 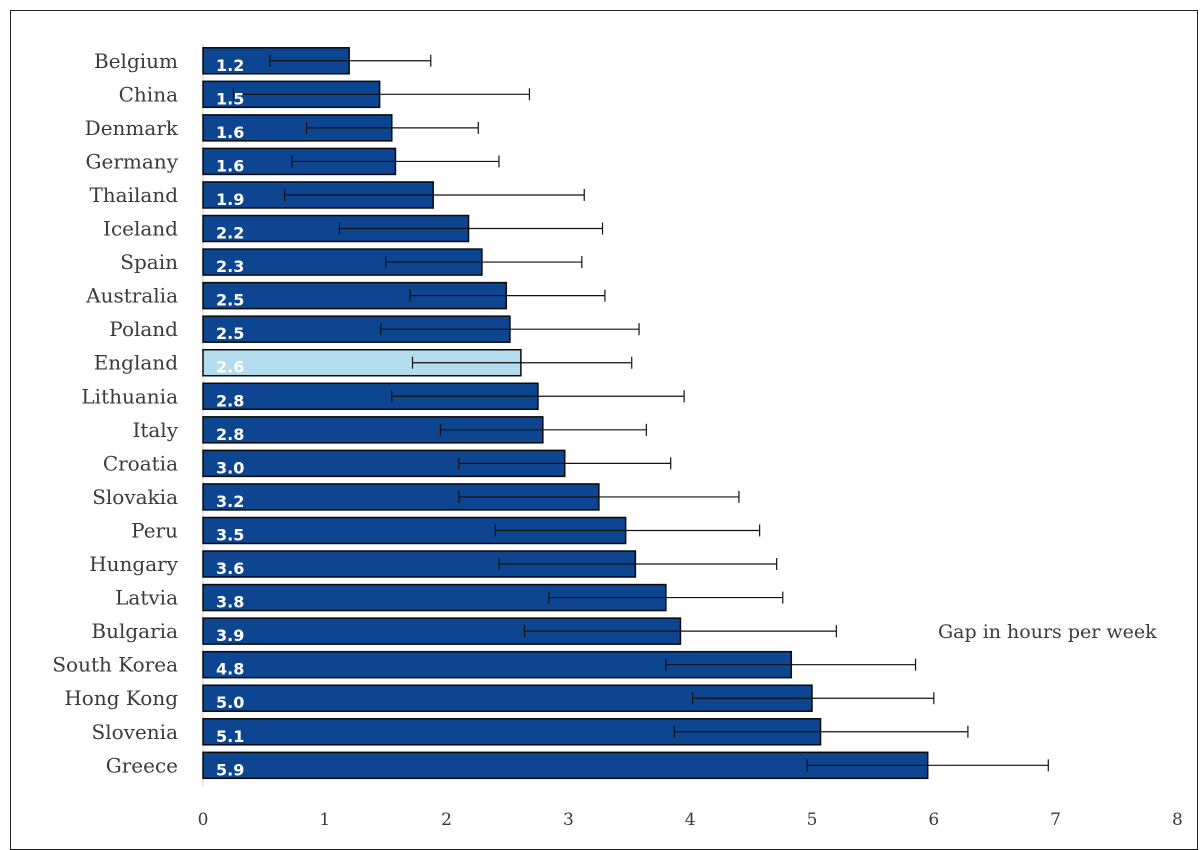 I want to click on value-label-denmark: 1.6, so click(x=230, y=132).